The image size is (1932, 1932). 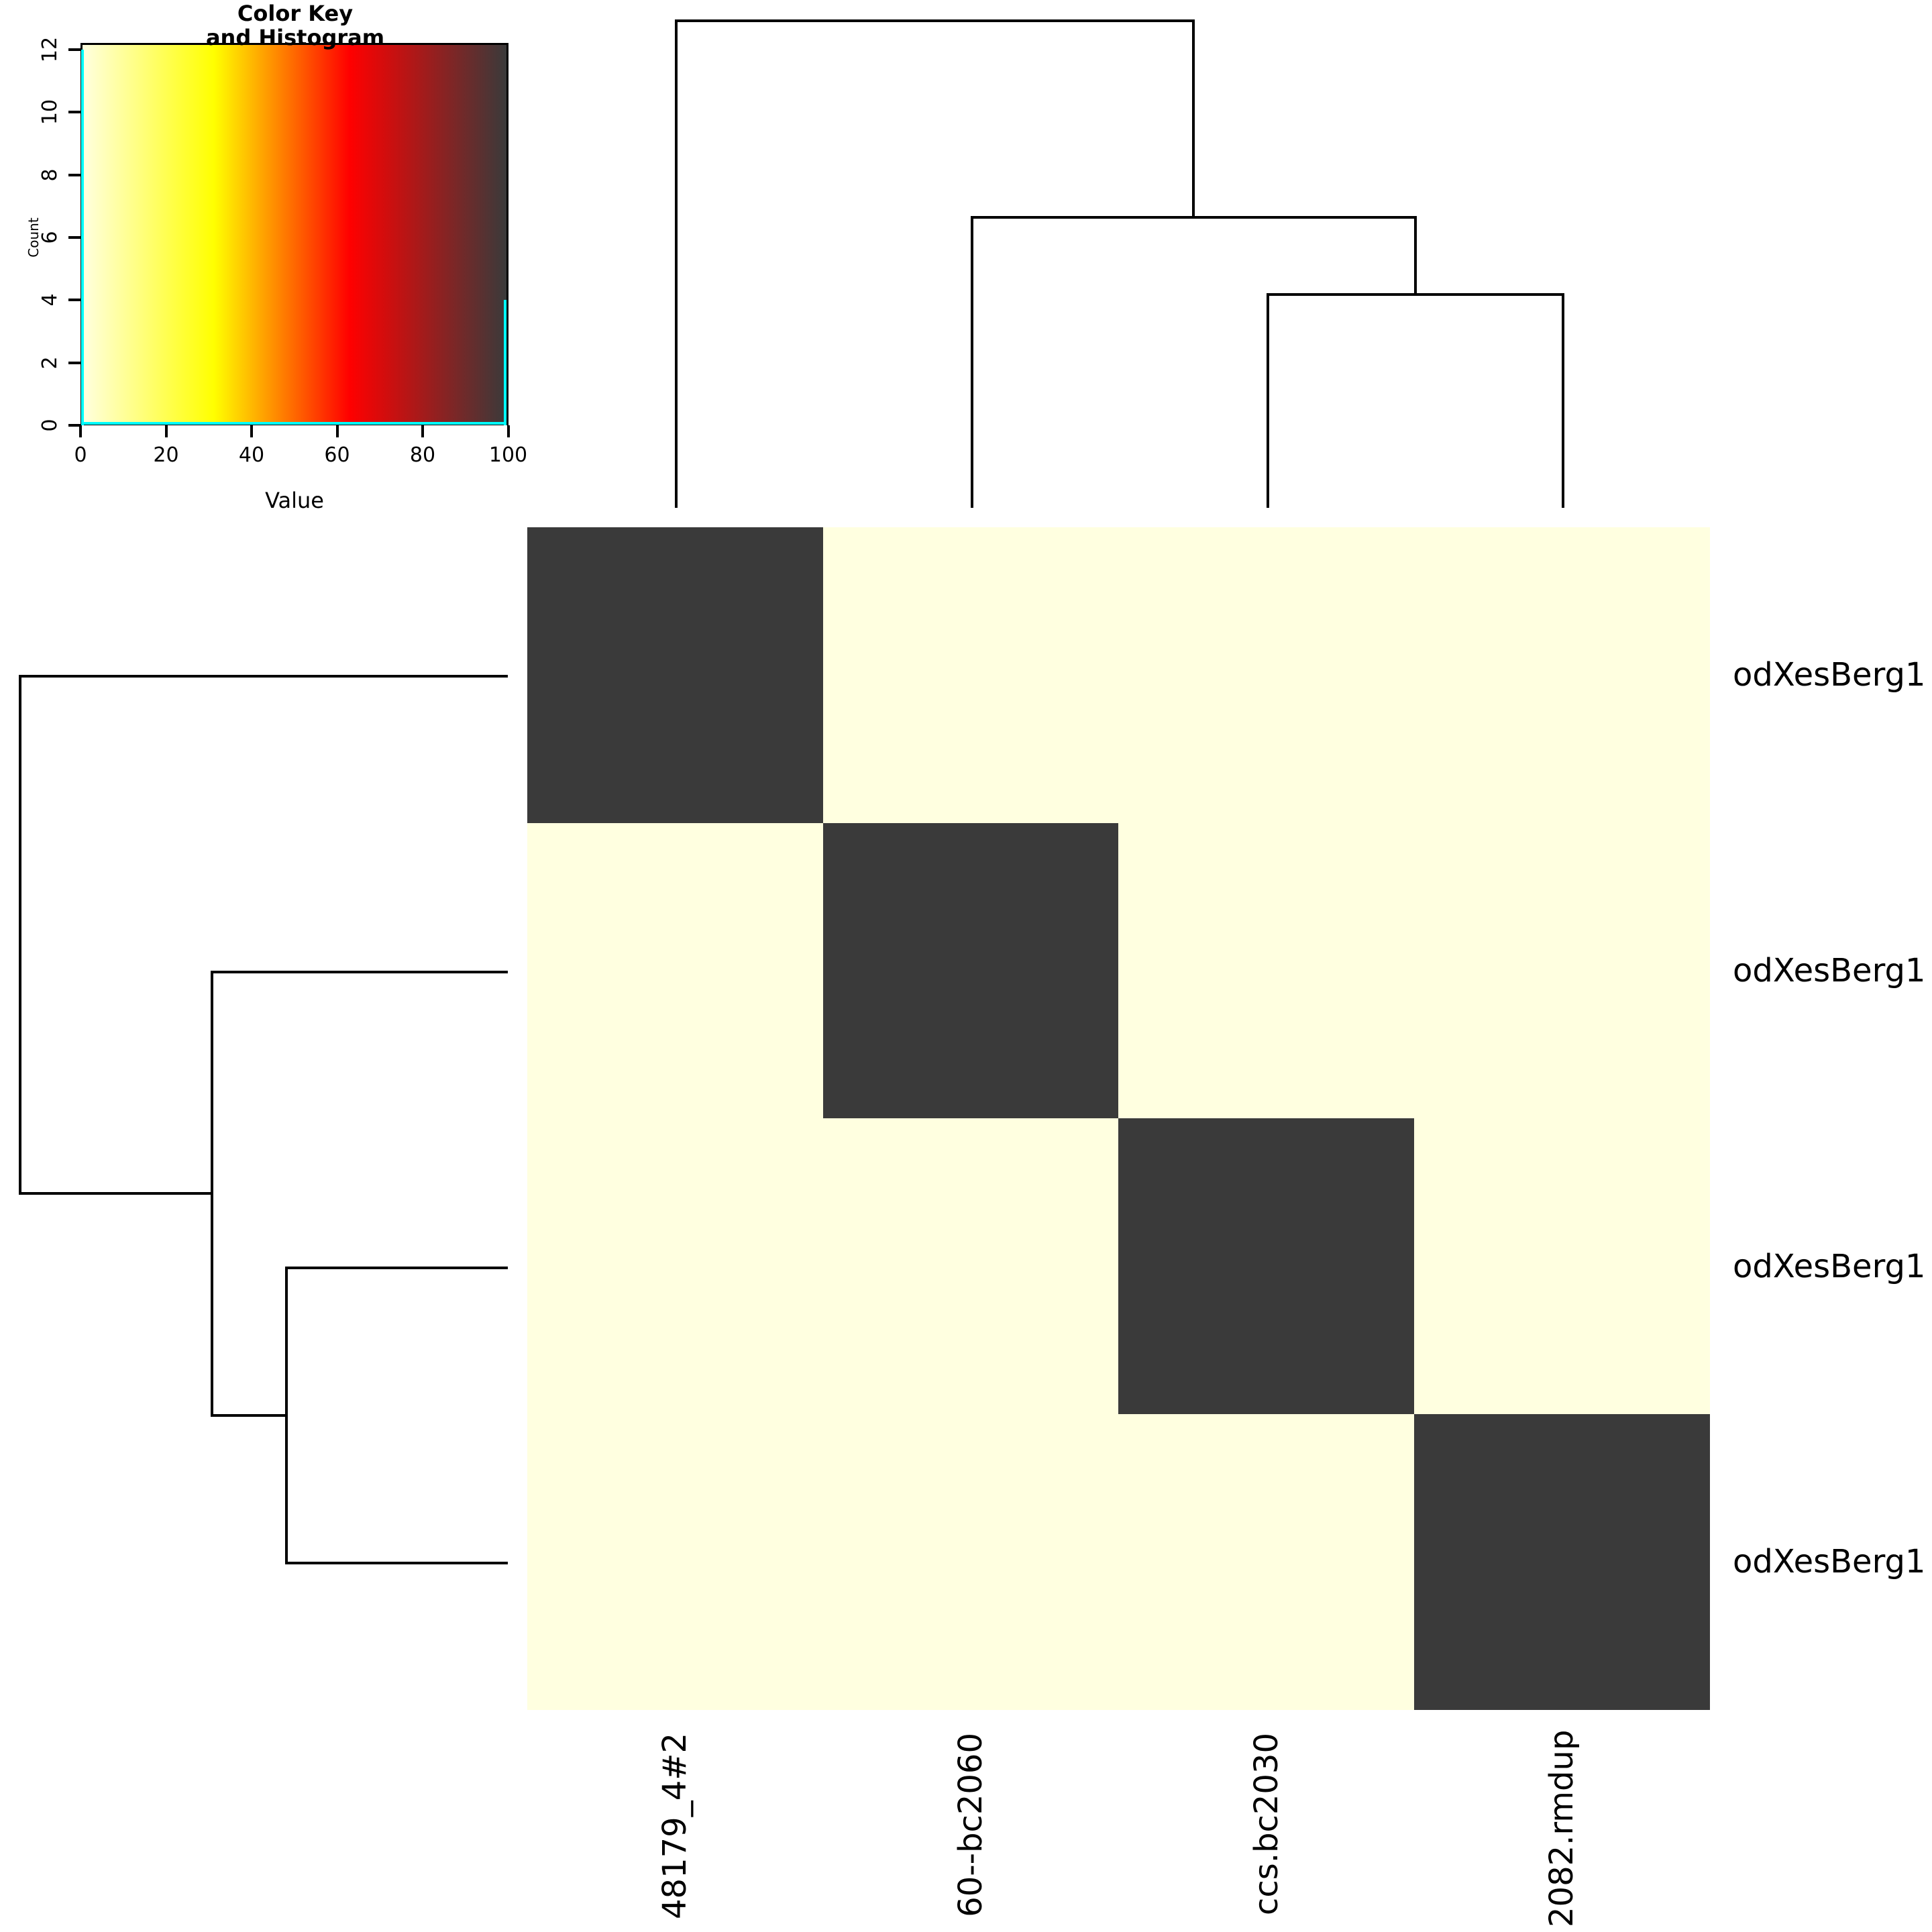 What do you see at coordinates (82, 237) in the screenshot?
I see `histogram-trace-left` at bounding box center [82, 237].